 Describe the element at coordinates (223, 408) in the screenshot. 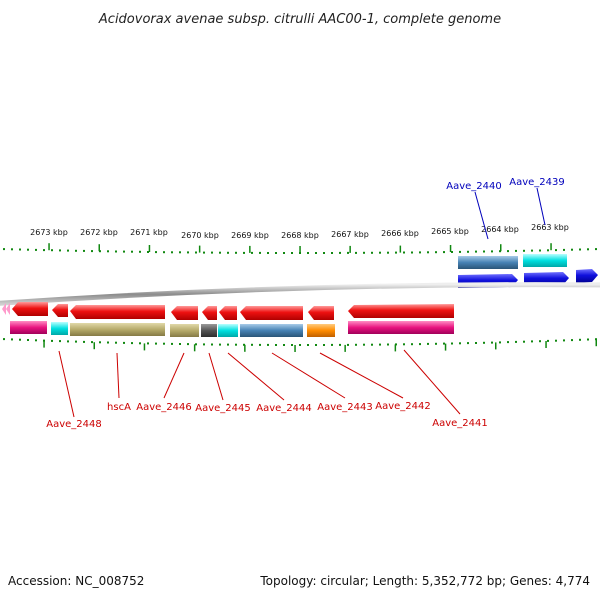

I see `gene-label-aave-2445: Aave_2445` at that location.